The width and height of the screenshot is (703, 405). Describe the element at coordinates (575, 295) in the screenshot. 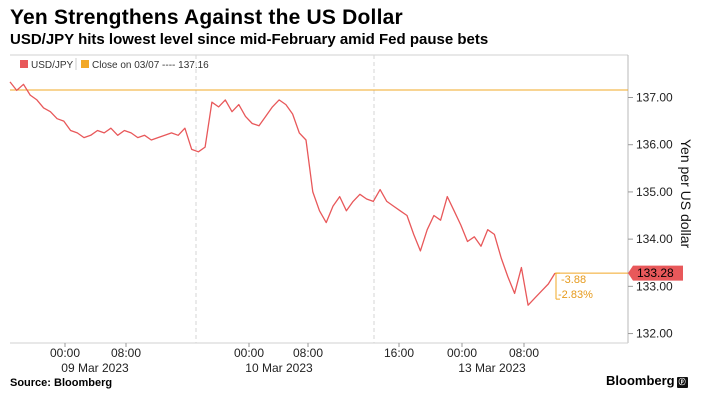

I see `change-percent-label: -2.83%` at that location.